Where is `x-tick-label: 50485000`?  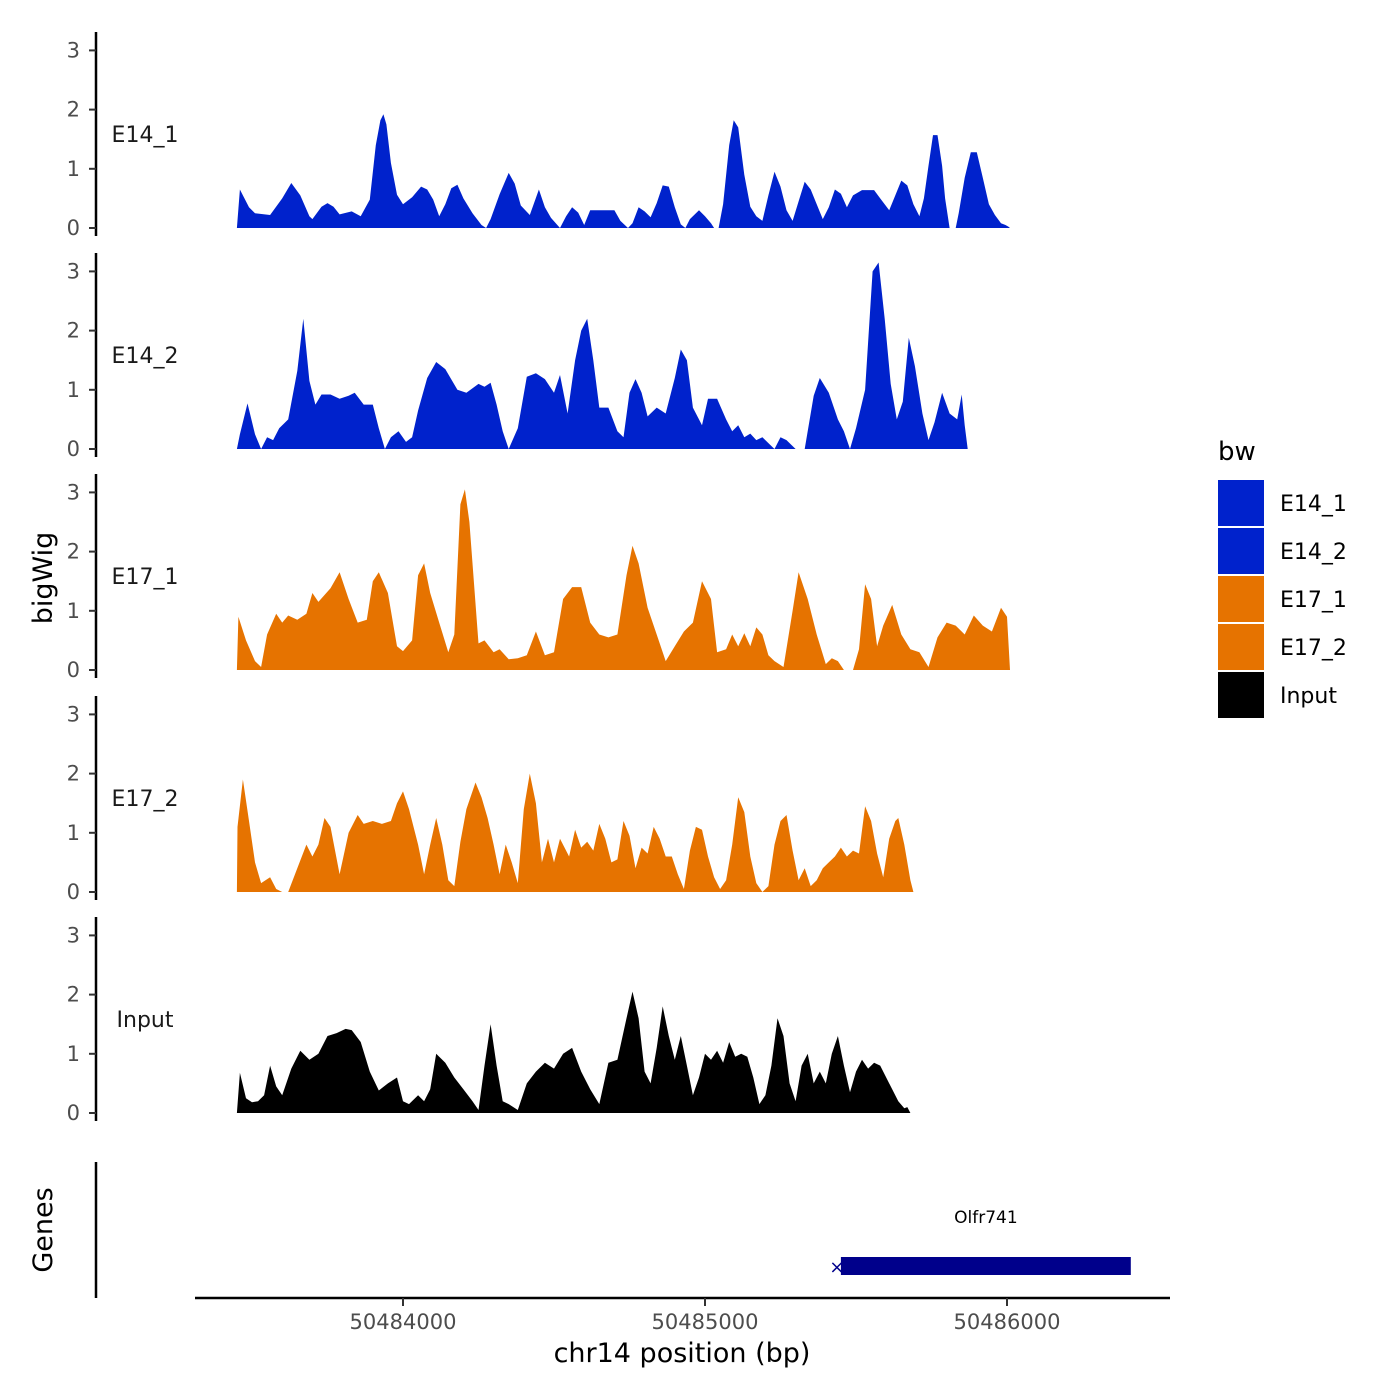 x-tick-label: 50485000 is located at coordinates (705, 1322).